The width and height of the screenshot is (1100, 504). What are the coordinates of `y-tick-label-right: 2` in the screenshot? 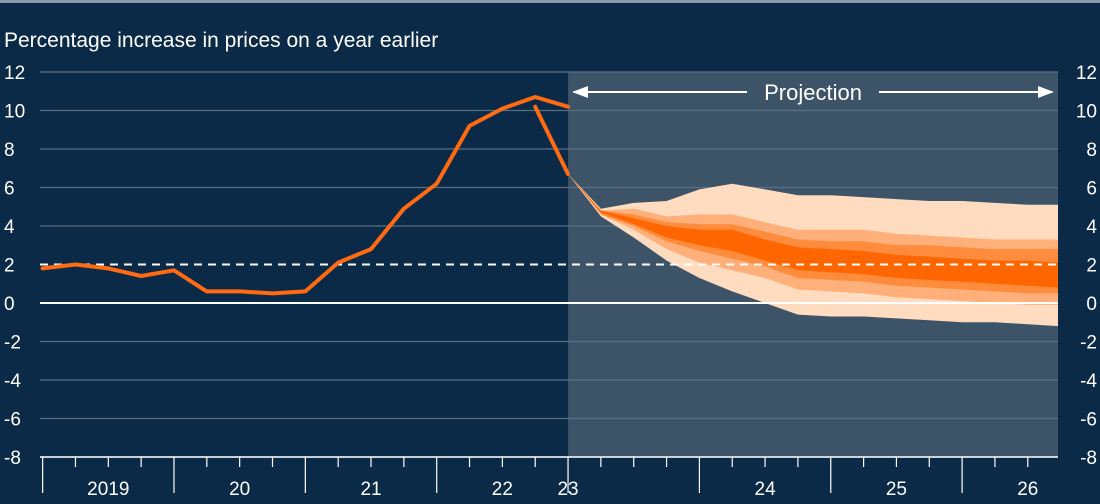 It's located at (1091, 266).